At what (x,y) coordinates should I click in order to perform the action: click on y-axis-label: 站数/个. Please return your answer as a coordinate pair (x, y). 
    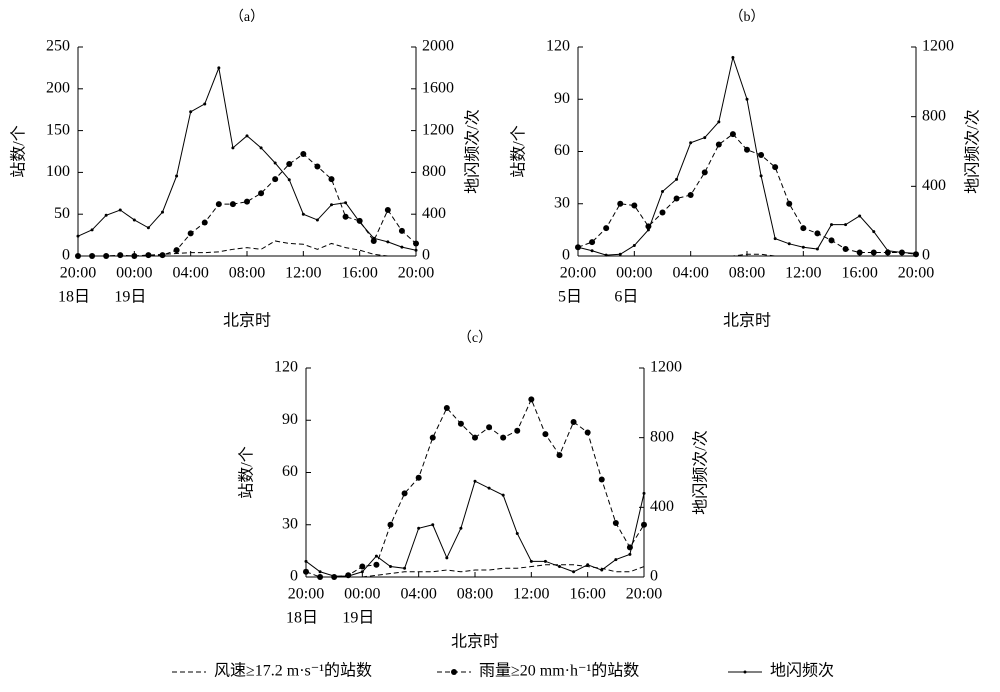
    Looking at the image, I should click on (19, 151).